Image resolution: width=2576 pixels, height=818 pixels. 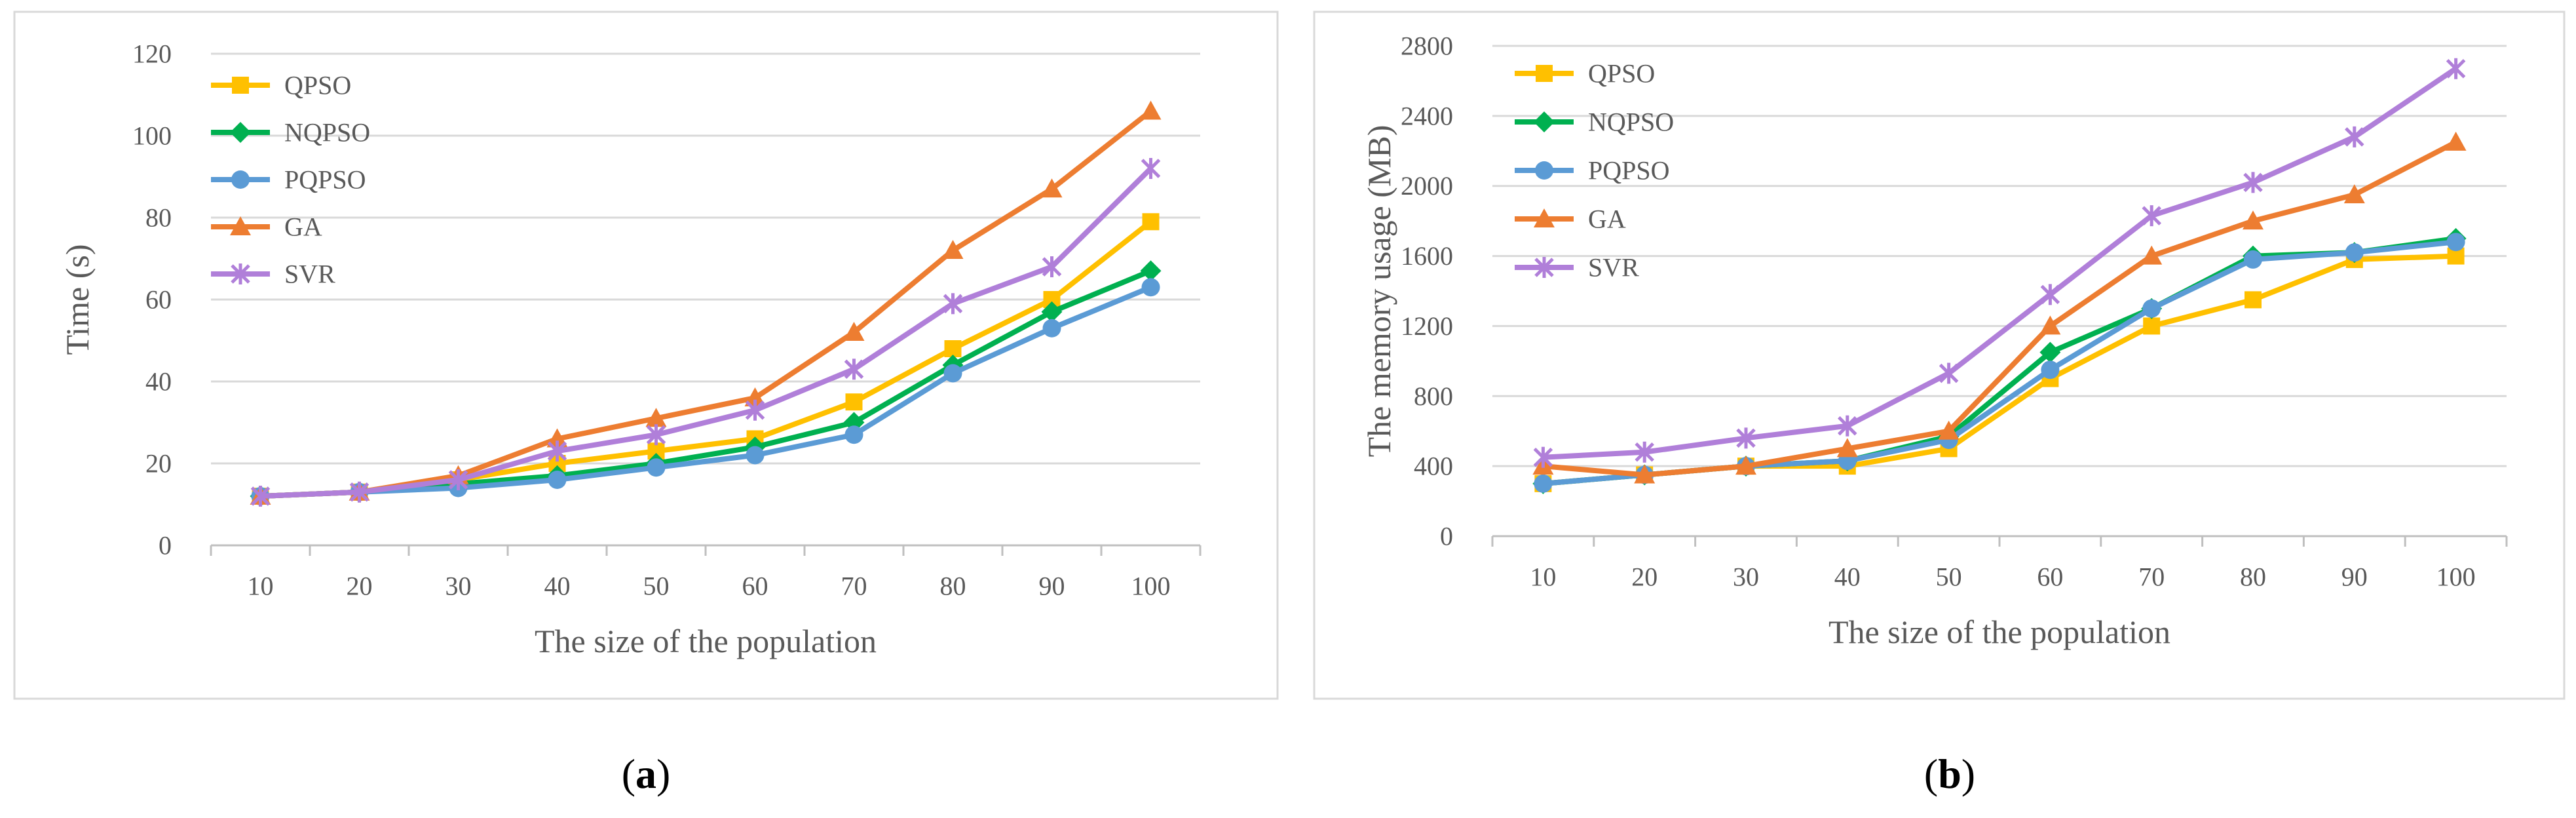 What do you see at coordinates (158, 218) in the screenshot?
I see `y-tick-label: 80` at bounding box center [158, 218].